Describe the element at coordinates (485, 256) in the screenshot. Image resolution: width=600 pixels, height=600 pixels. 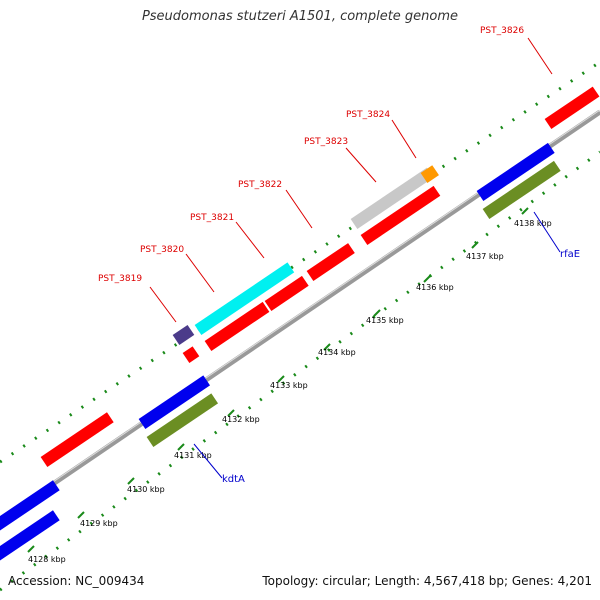
I see `tick-label: 4137 kbp` at that location.